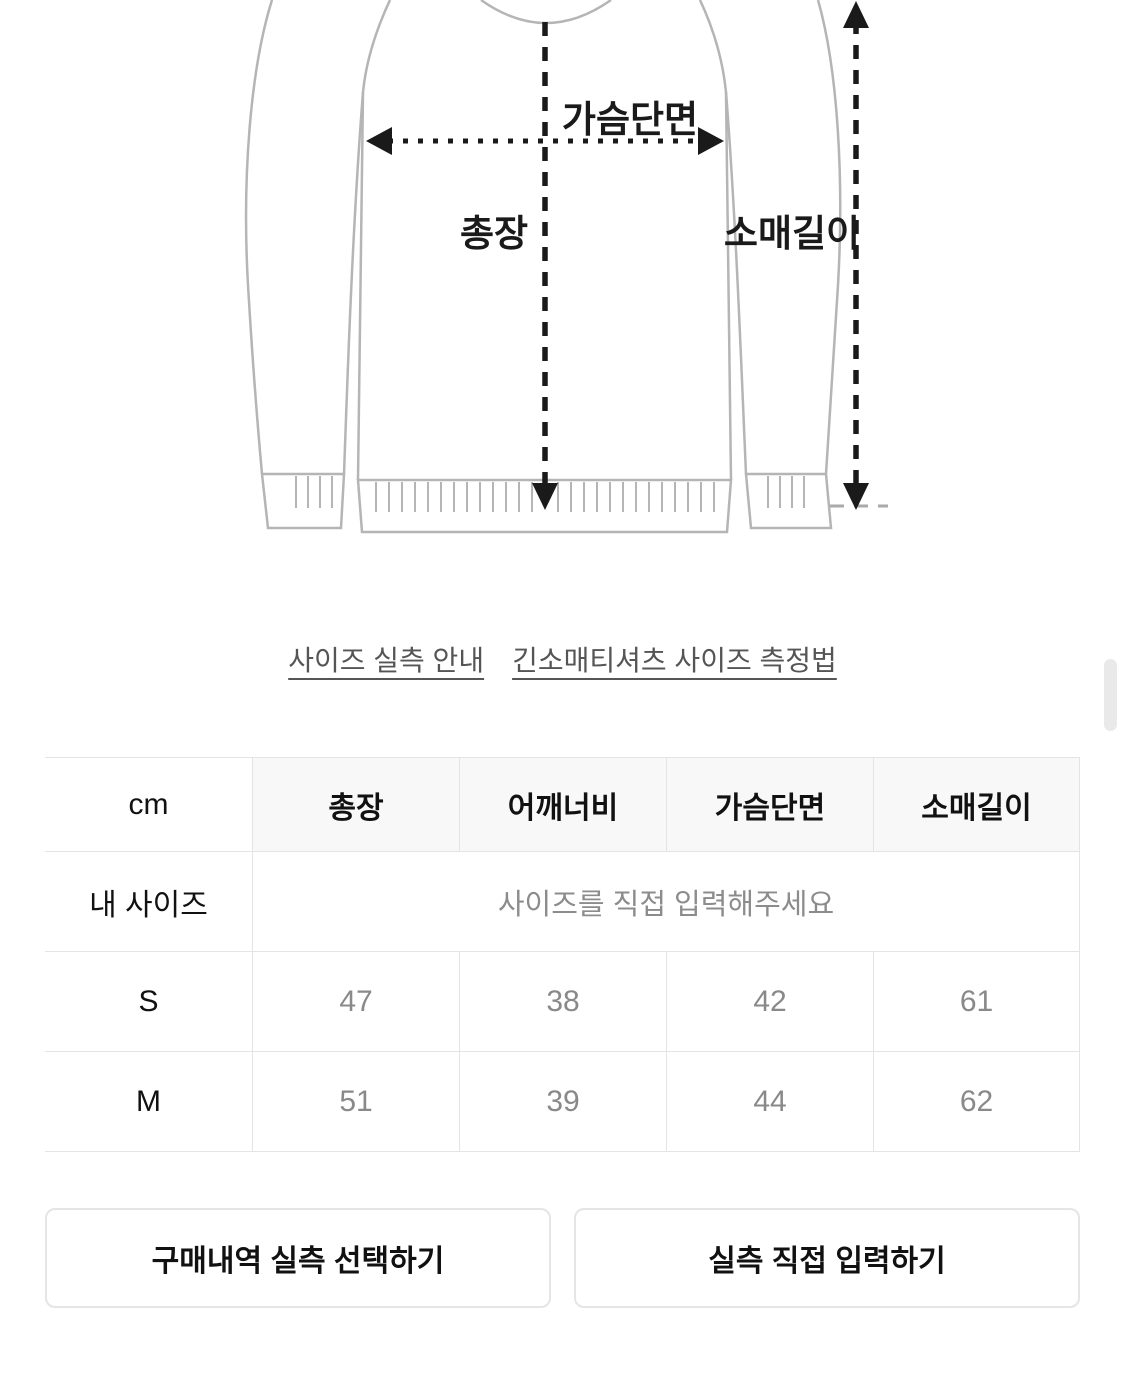 This screenshot has height=1395, width=1125. I want to click on sleeve-length-arrow, so click(856, 255).